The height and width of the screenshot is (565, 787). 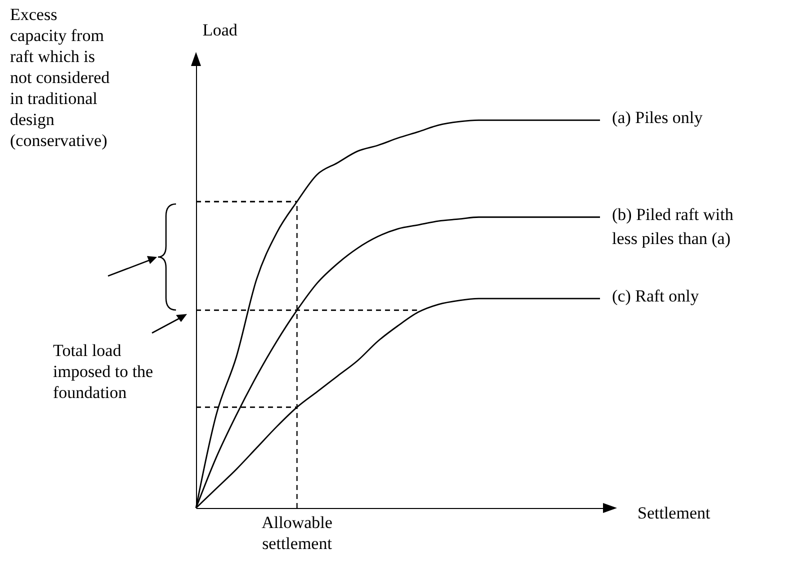 I want to click on x-axis-title: Settlement, so click(x=674, y=513).